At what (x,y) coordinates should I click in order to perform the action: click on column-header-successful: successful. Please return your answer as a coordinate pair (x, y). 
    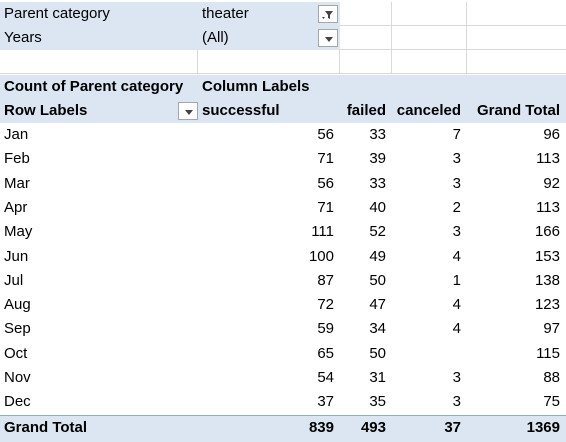
    Looking at the image, I should click on (241, 110).